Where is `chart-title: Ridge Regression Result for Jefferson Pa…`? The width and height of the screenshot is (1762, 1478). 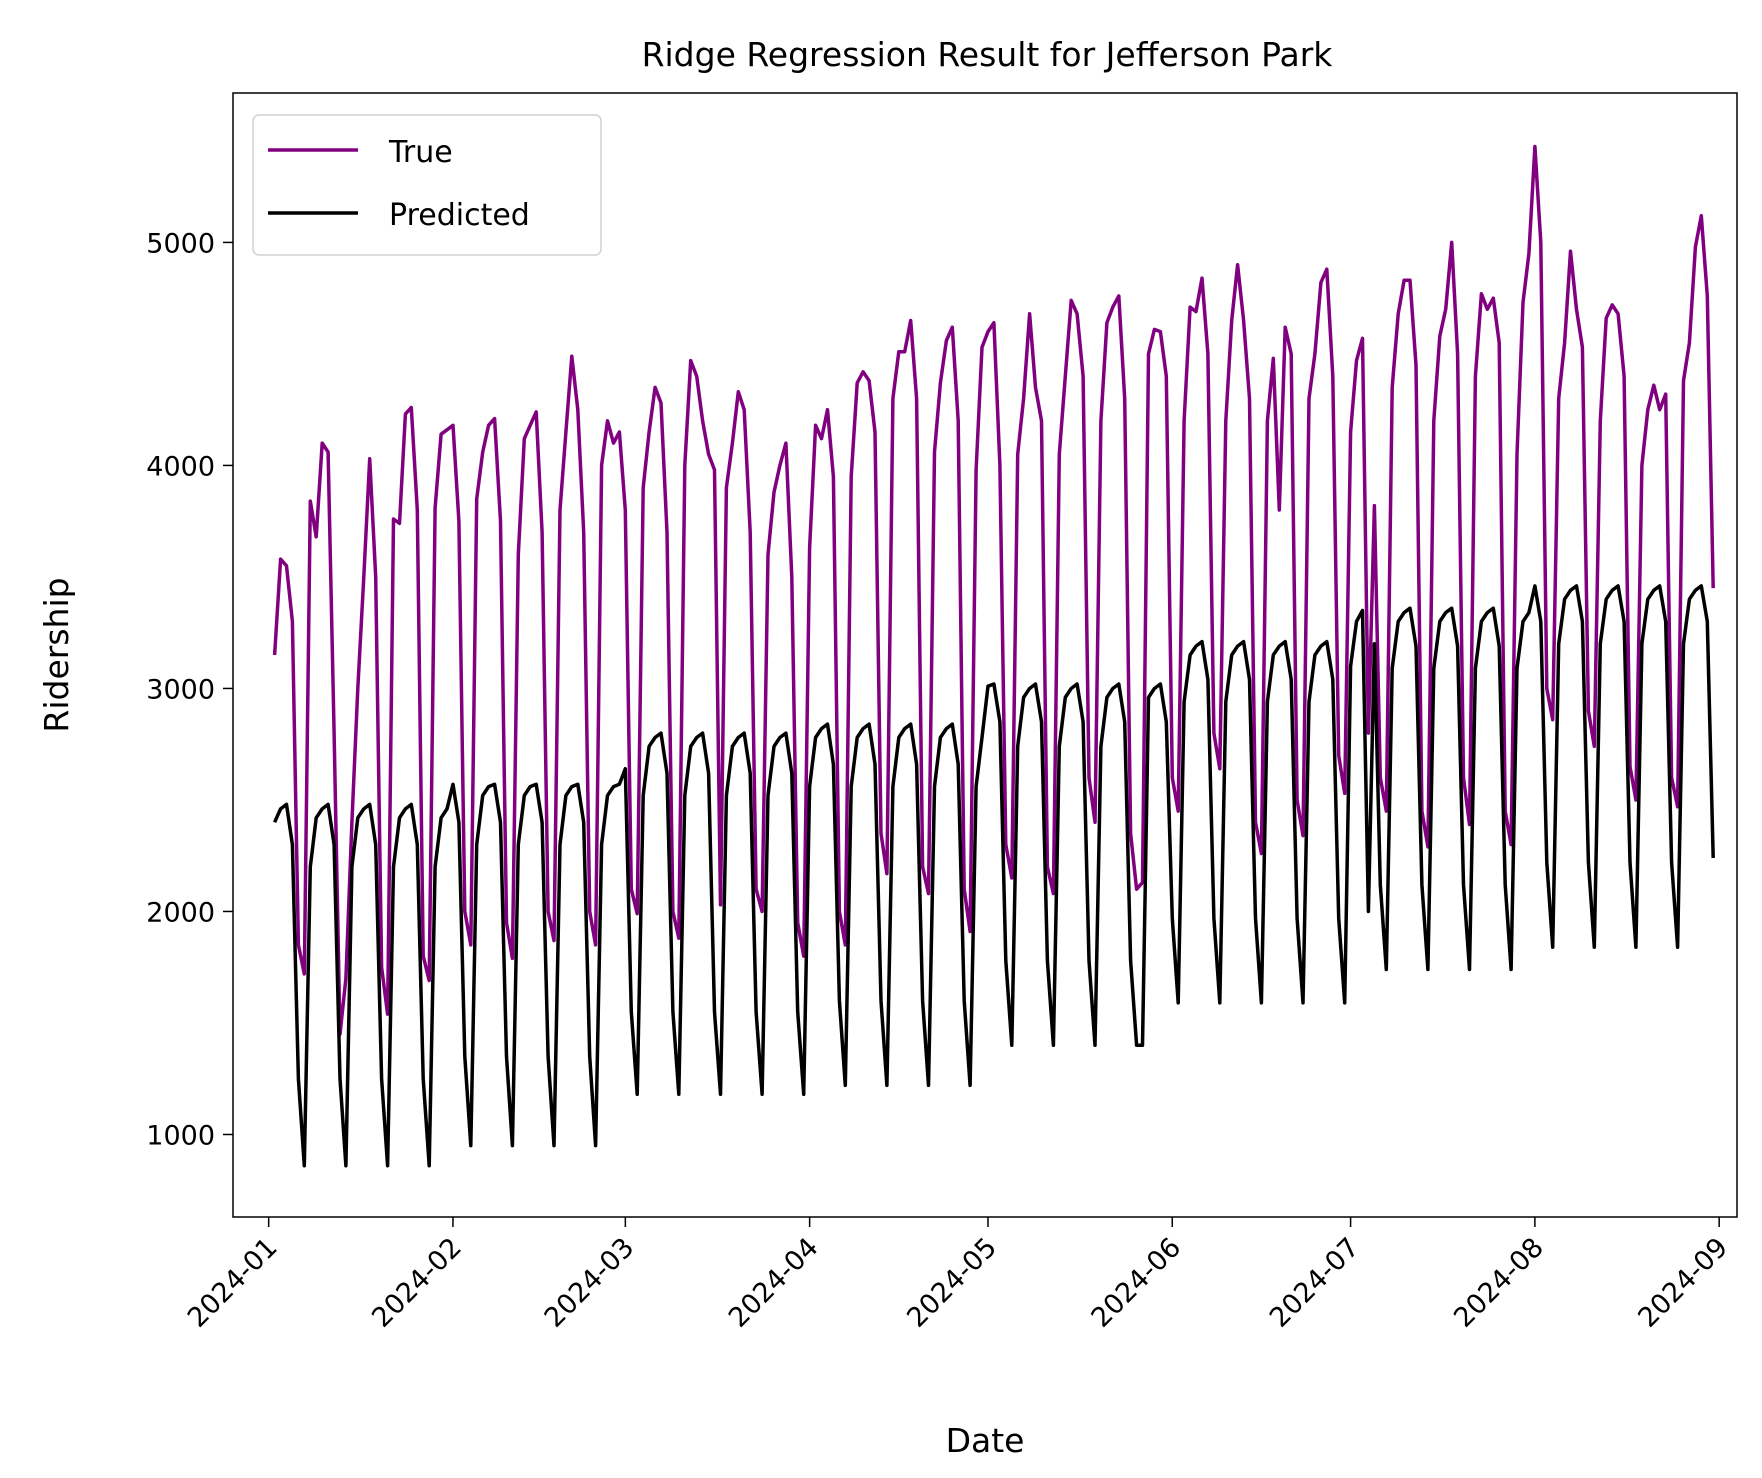
chart-title: Ridge Regression Result for Jefferson Pa… is located at coordinates (988, 54).